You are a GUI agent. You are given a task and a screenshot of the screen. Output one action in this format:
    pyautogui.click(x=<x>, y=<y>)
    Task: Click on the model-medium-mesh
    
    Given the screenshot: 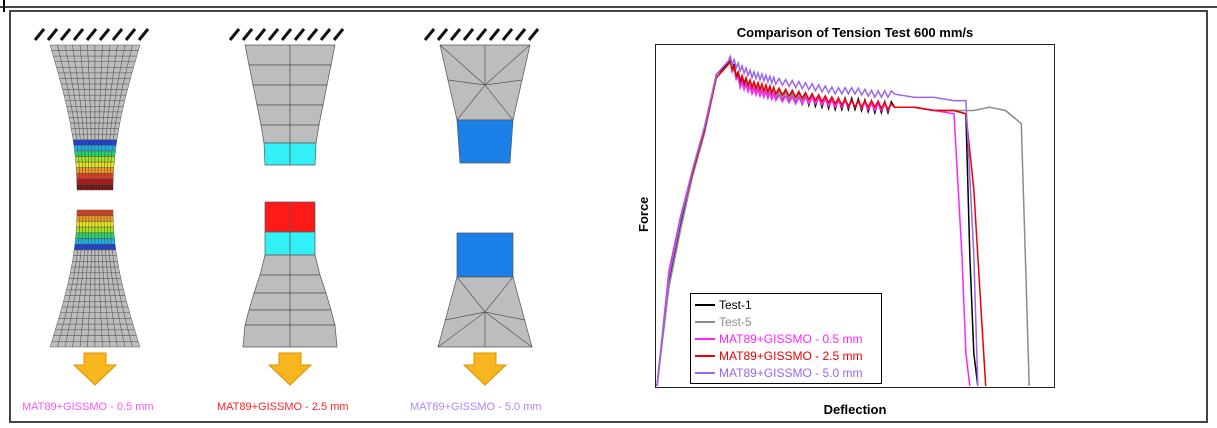 What is the action you would take?
    pyautogui.click(x=286, y=207)
    